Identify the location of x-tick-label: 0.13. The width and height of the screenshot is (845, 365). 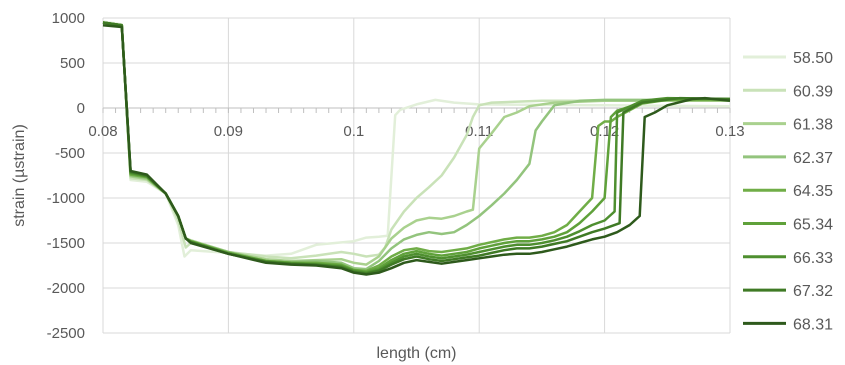
(729, 131).